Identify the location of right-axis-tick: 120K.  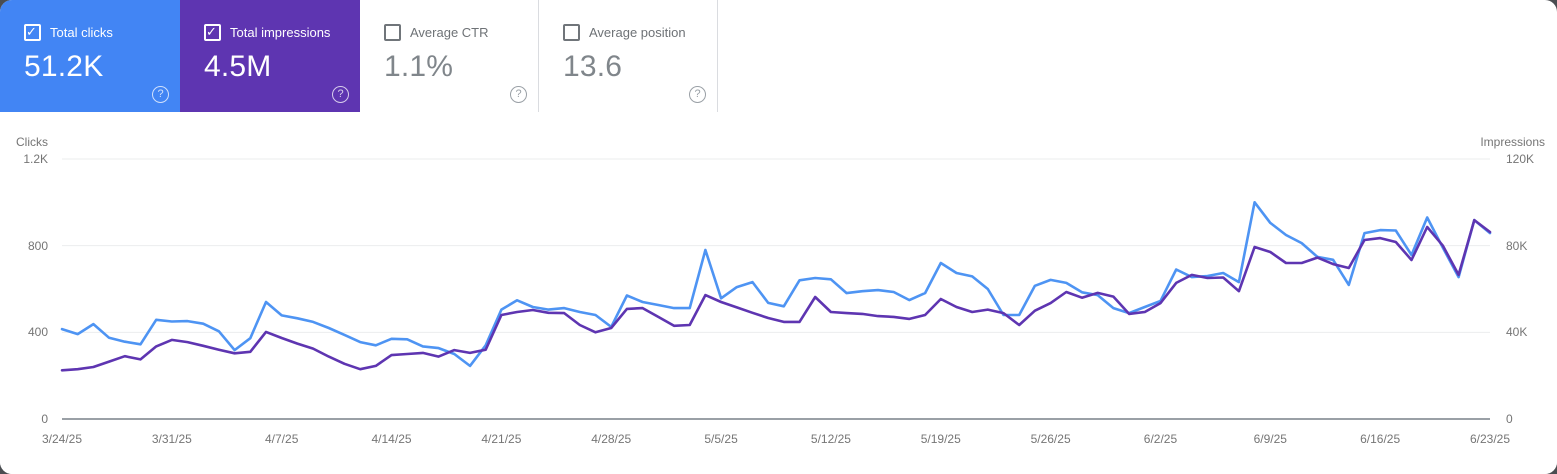
(1520, 159).